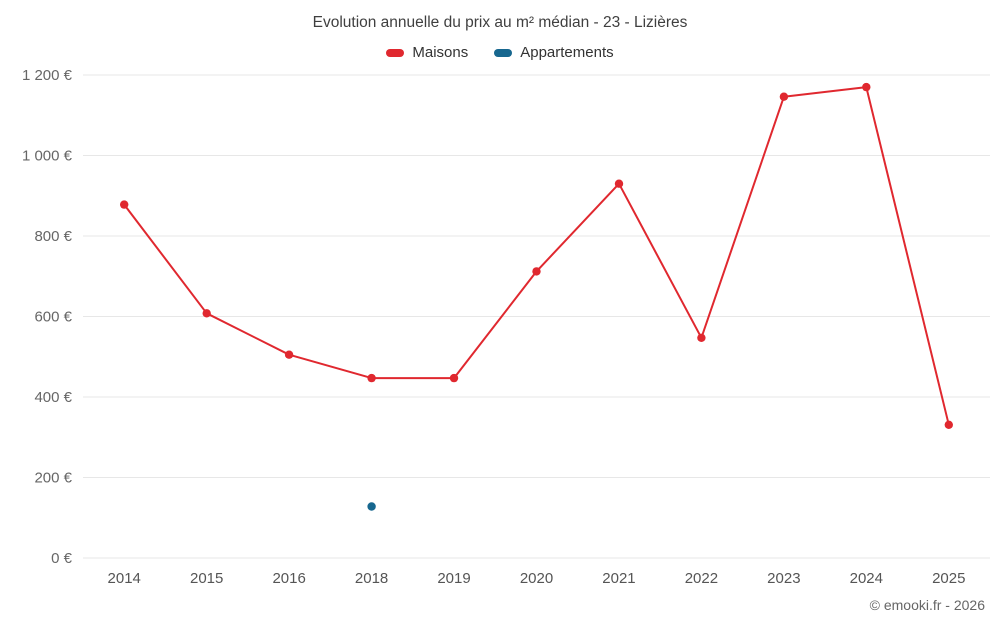 This screenshot has height=625, width=1000. What do you see at coordinates (536, 578) in the screenshot?
I see `x-tick-label: 2020` at bounding box center [536, 578].